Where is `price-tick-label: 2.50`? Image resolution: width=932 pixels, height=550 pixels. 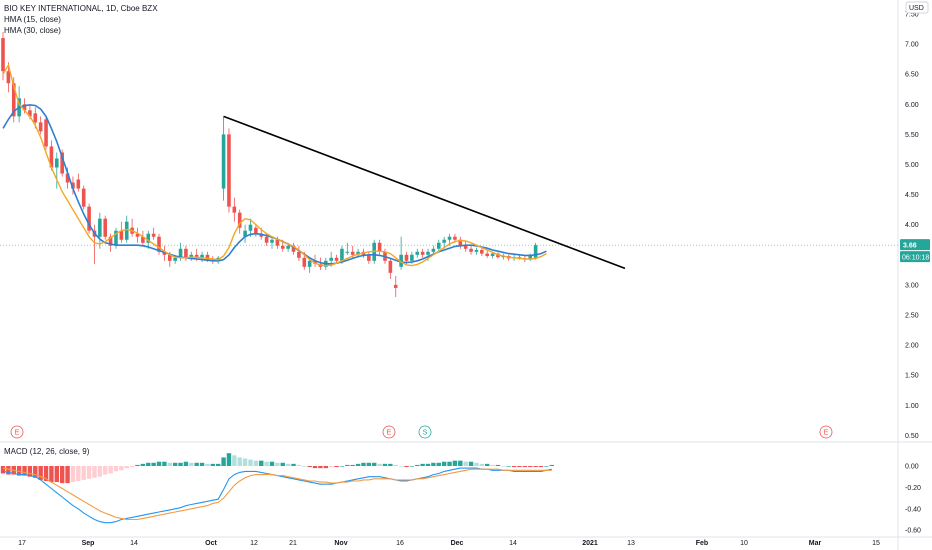
price-tick-label: 2.50 is located at coordinates (912, 316).